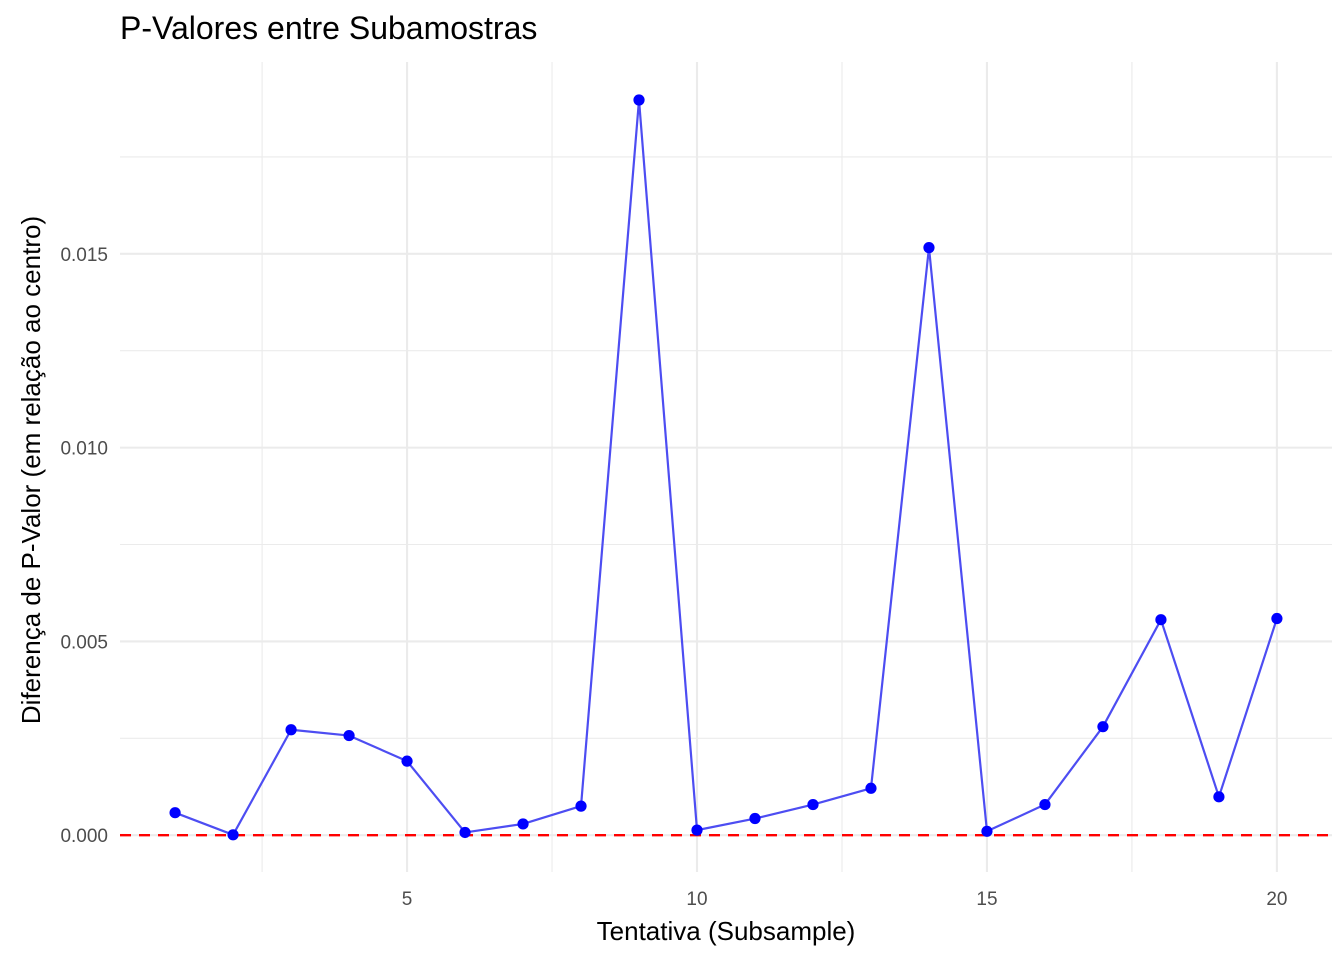  What do you see at coordinates (84, 642) in the screenshot?
I see `y-tick-label: 0.005` at bounding box center [84, 642].